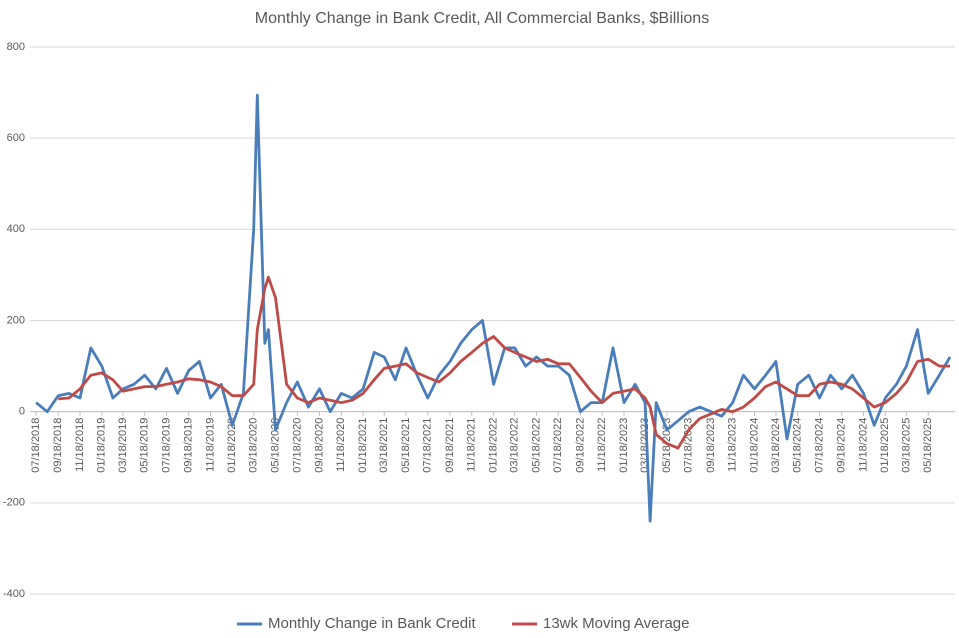  What do you see at coordinates (16, 138) in the screenshot?
I see `y-tick-label: 600` at bounding box center [16, 138].